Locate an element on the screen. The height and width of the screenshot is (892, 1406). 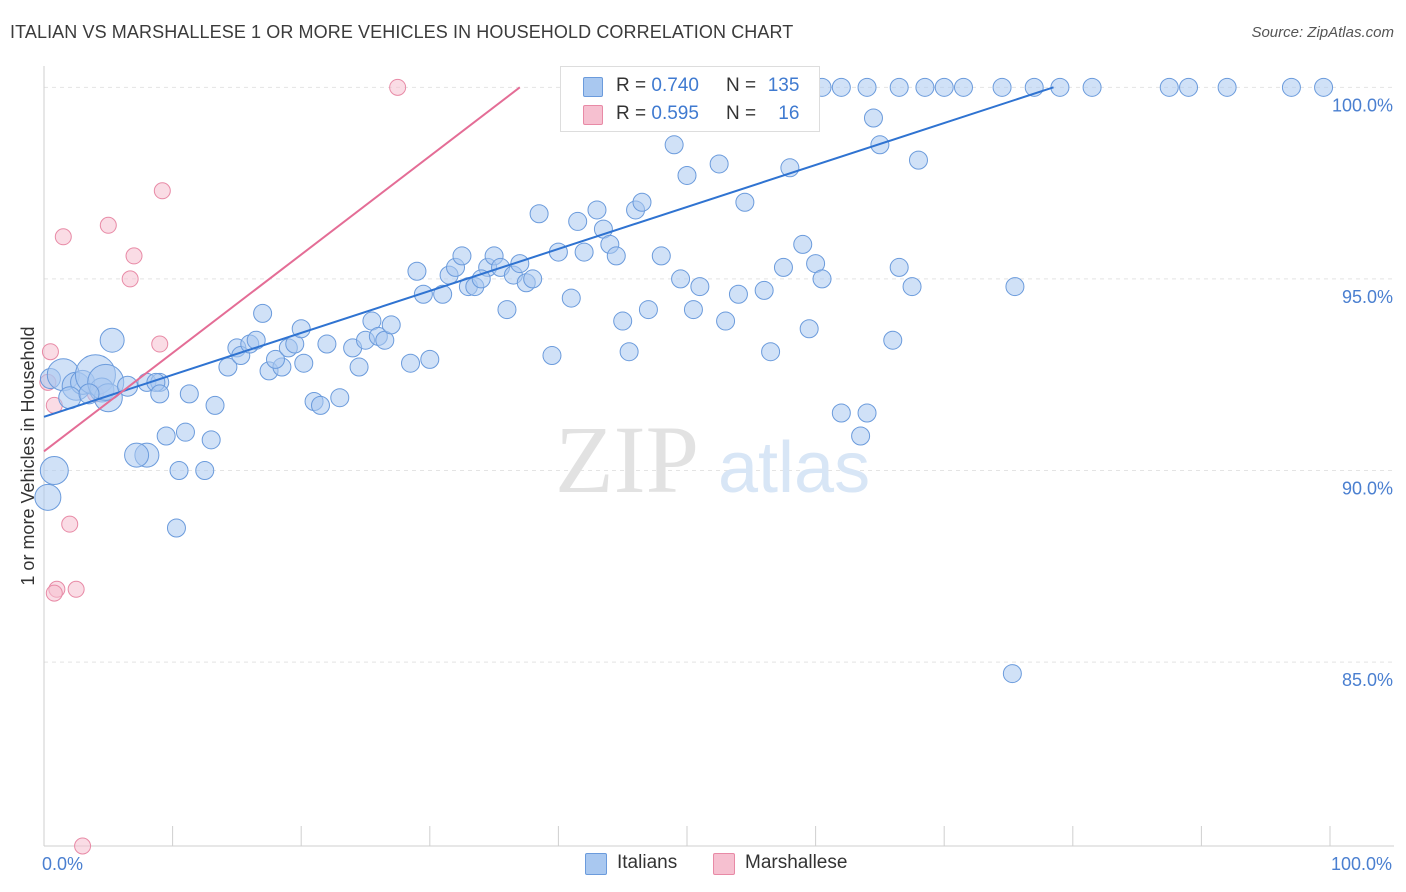
legend-n-value: 135 is located at coordinates (783, 85).